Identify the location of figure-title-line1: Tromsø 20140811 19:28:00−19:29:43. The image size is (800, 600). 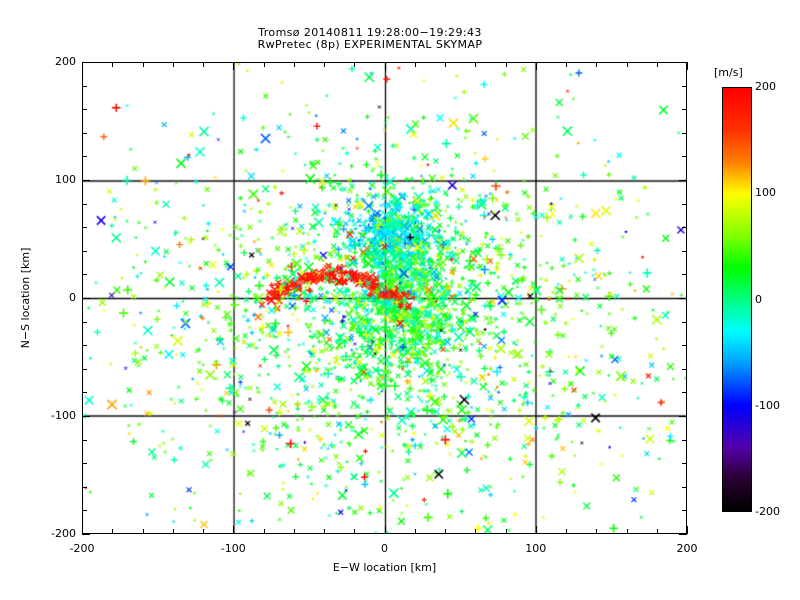
(370, 32).